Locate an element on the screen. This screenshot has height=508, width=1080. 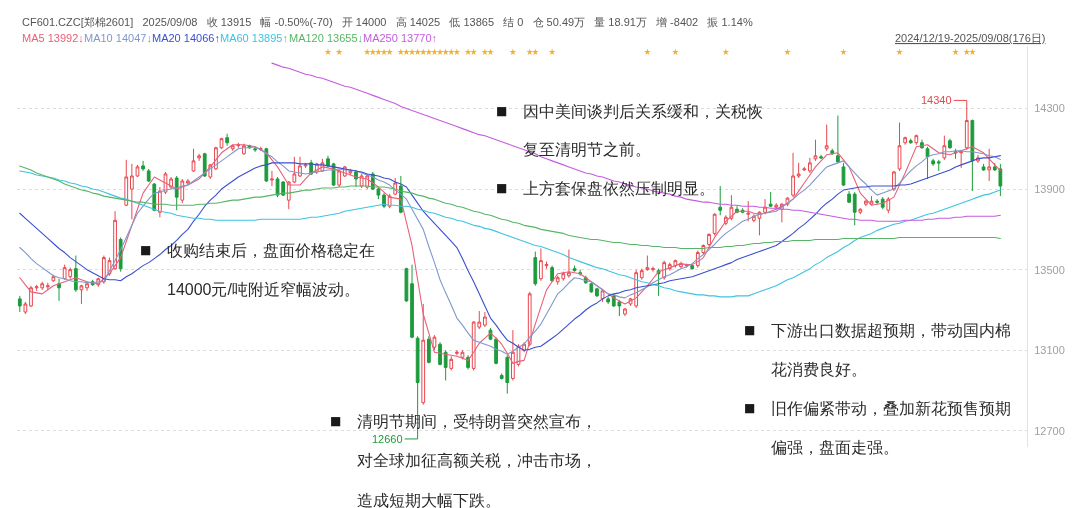
text: MA120 13655↓ is located at coordinates (326, 38).